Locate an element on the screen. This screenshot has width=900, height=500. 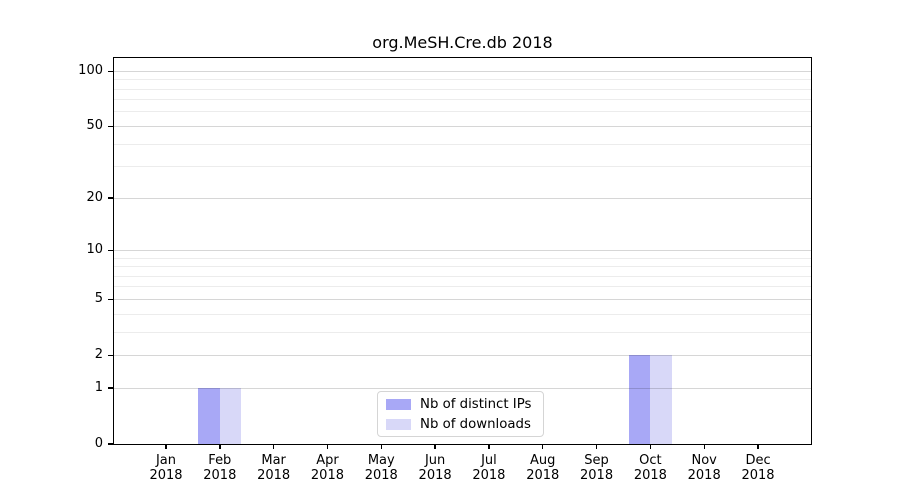
x-axis-tick-label: Sep 2018 is located at coordinates (597, 468).